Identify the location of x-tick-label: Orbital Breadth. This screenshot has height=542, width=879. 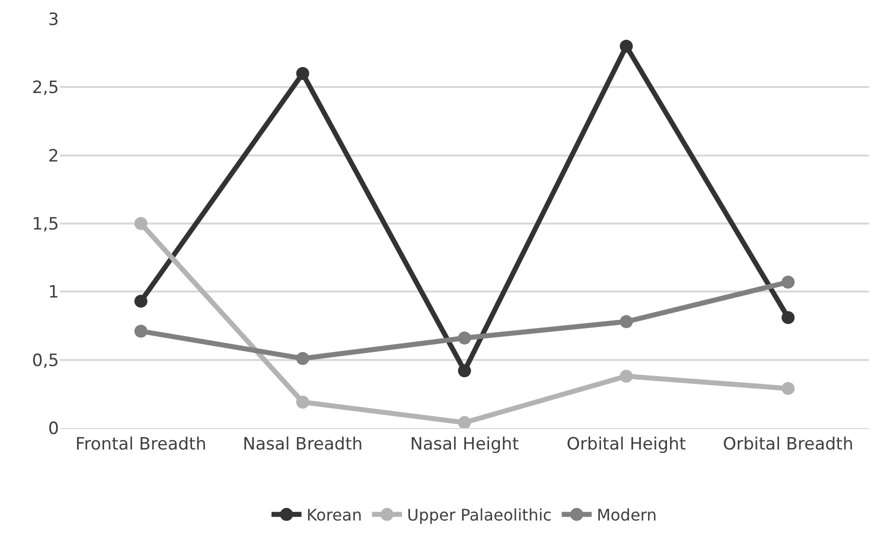
(788, 444).